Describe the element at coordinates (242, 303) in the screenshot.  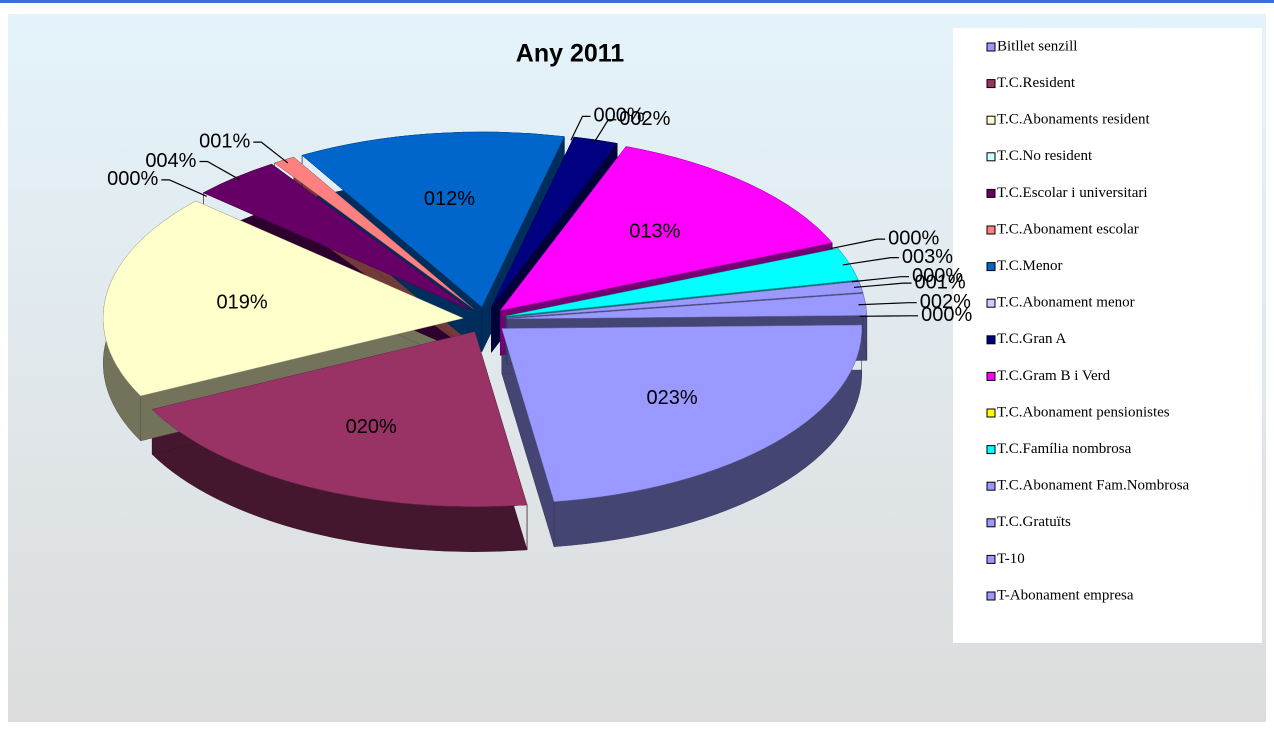
I see `data-label: 019%` at that location.